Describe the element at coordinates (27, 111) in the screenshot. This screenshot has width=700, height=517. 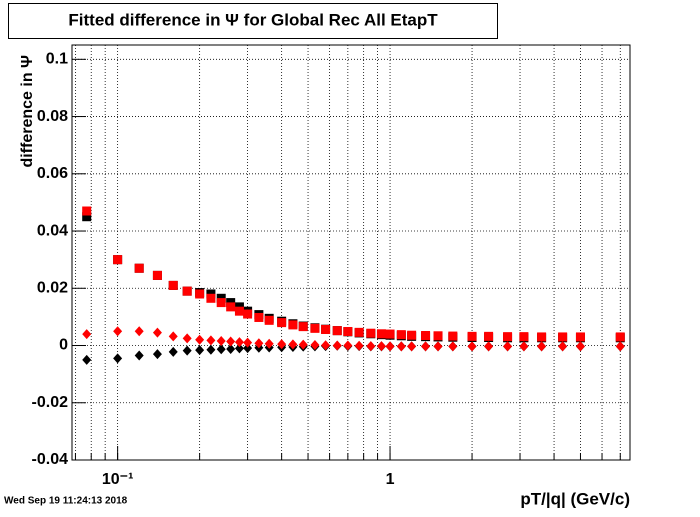
I see `y-axis-label: difference in Ψ` at that location.